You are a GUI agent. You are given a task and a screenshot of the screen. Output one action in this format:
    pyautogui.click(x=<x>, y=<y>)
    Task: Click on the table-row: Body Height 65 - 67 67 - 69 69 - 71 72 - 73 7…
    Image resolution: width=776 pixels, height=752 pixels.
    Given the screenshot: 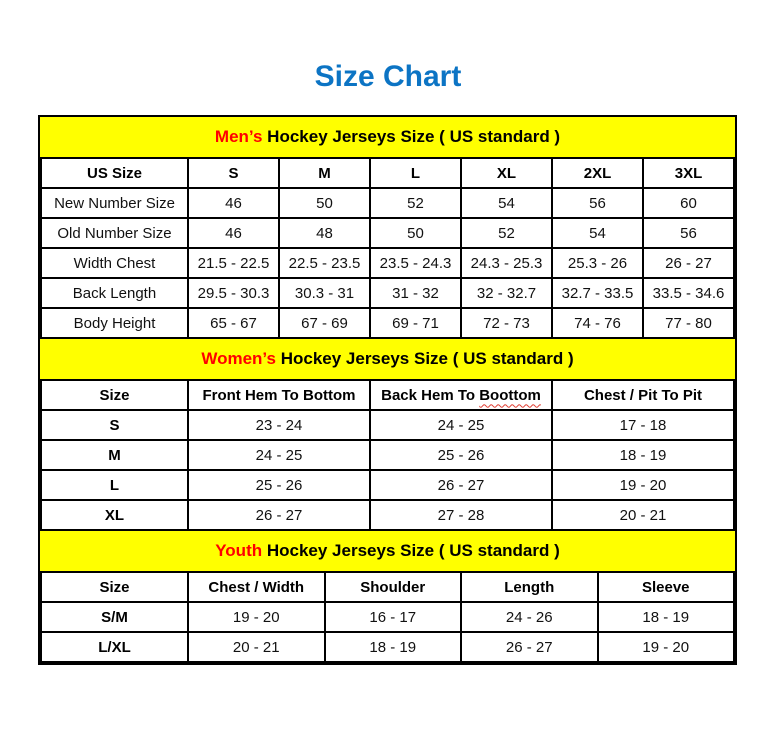 What is the action you would take?
    pyautogui.click(x=387, y=323)
    